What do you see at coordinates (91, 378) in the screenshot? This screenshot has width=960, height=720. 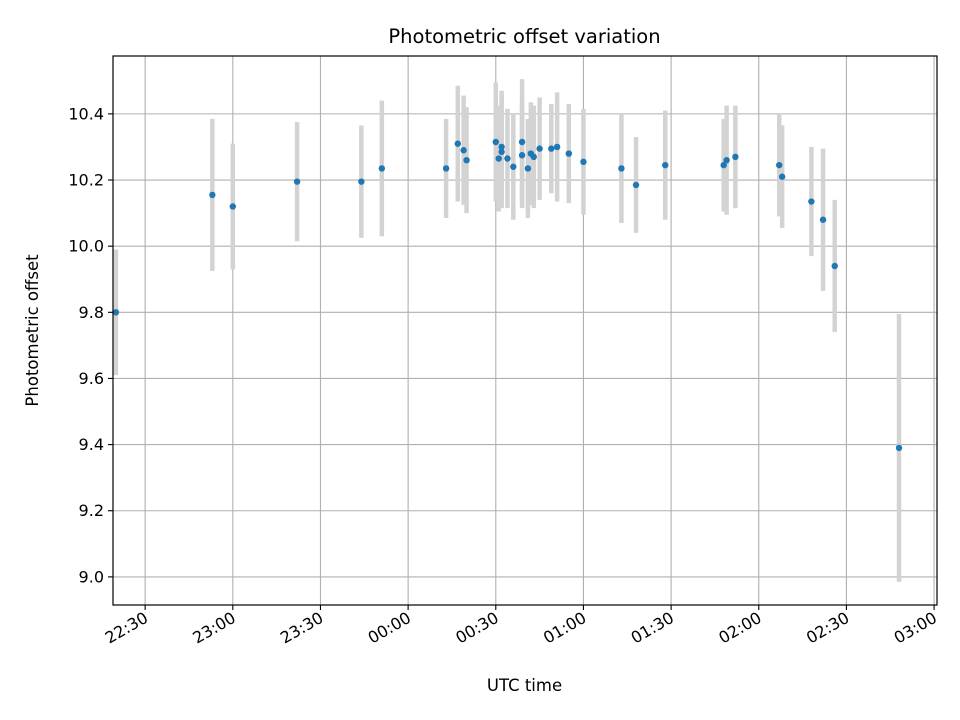 I see `y-tick-label: 9.6` at bounding box center [91, 378].